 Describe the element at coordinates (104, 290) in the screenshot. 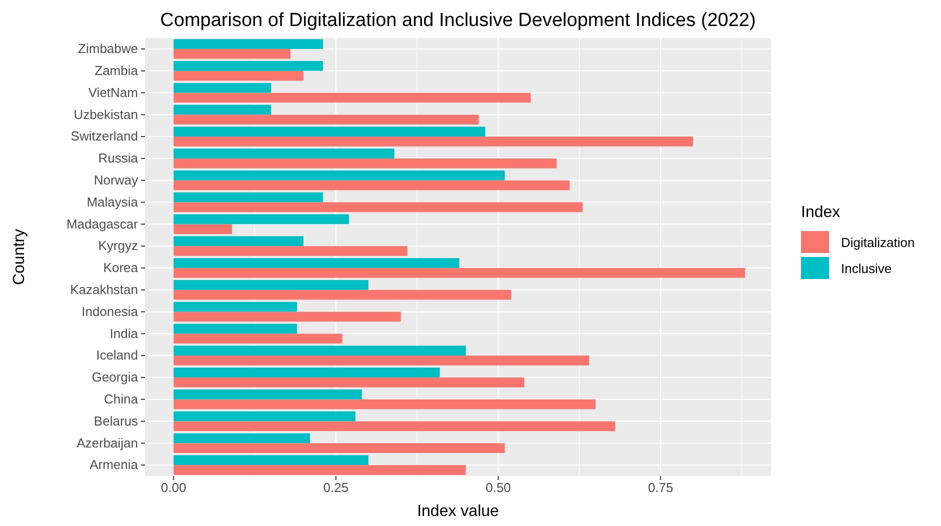

I see `y-tick-label: Kazakhstan` at that location.